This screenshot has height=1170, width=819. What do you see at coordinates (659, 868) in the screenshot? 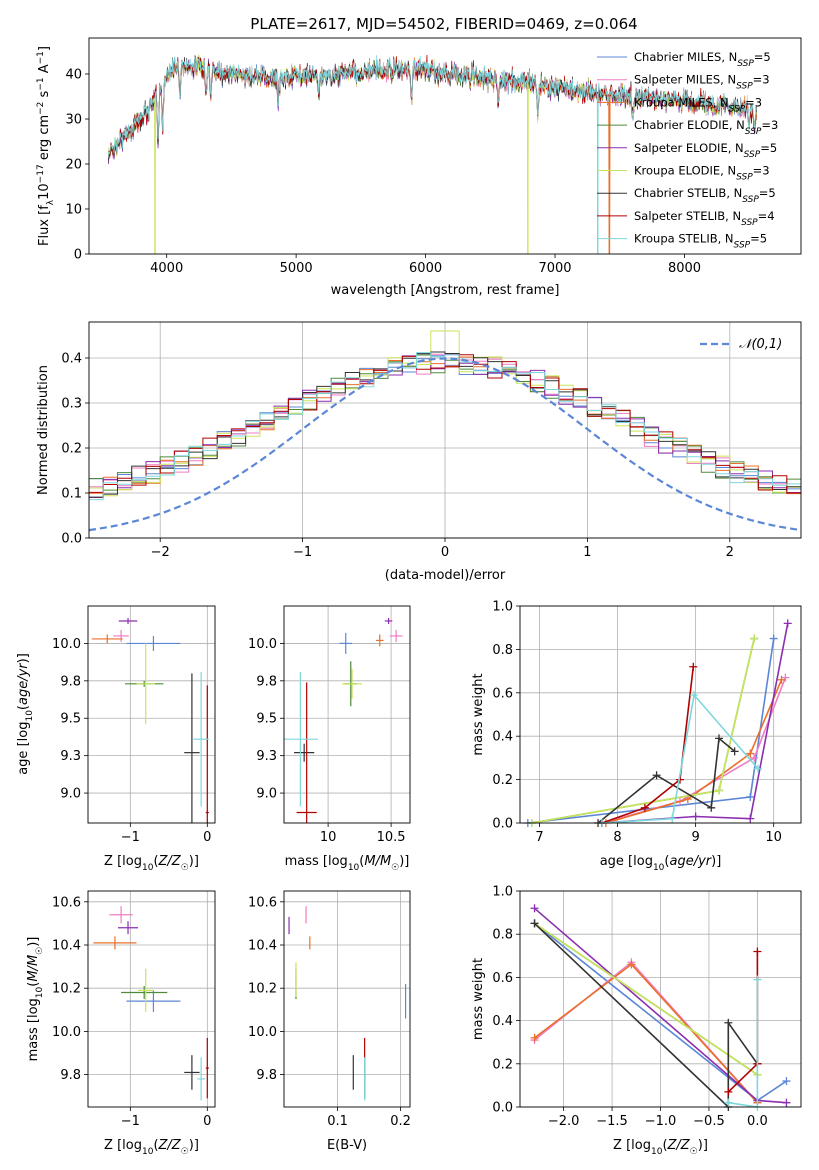
I see `mass-weight-vs-age-x-axis-label-part: 10` at bounding box center [659, 868].